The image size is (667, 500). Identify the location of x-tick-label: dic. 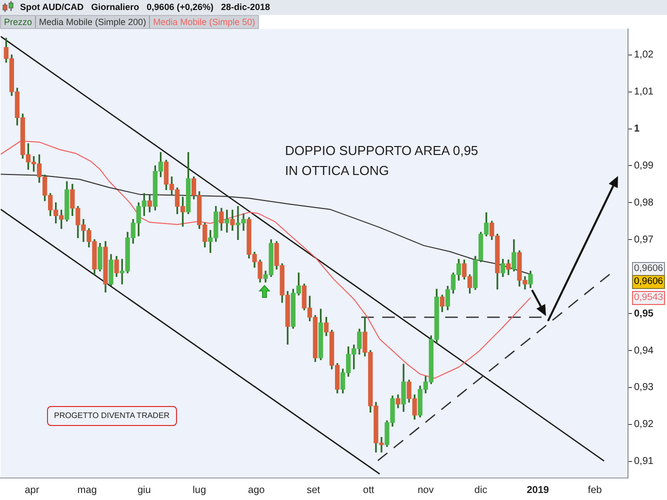
(481, 490).